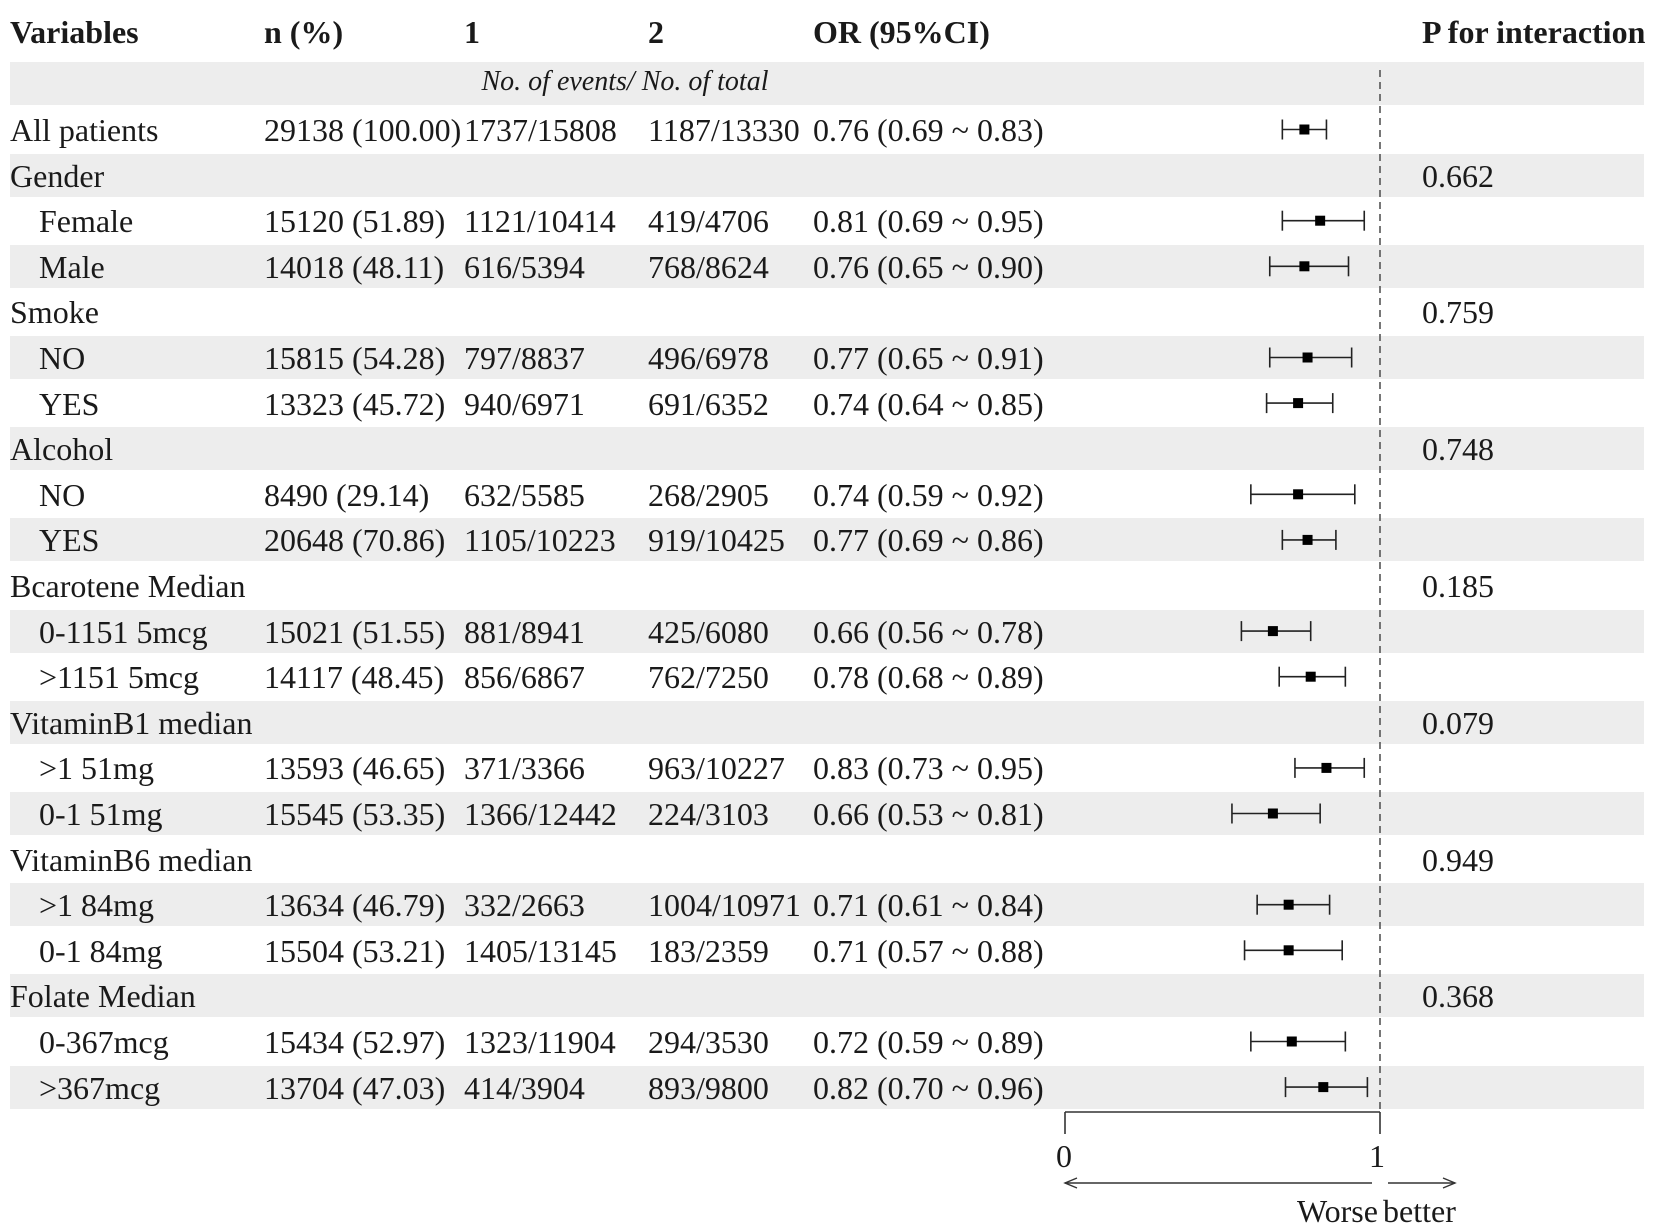 The height and width of the screenshot is (1230, 1654). What do you see at coordinates (355, 768) in the screenshot?
I see `n-percent-cell: 13593 (46.65)` at bounding box center [355, 768].